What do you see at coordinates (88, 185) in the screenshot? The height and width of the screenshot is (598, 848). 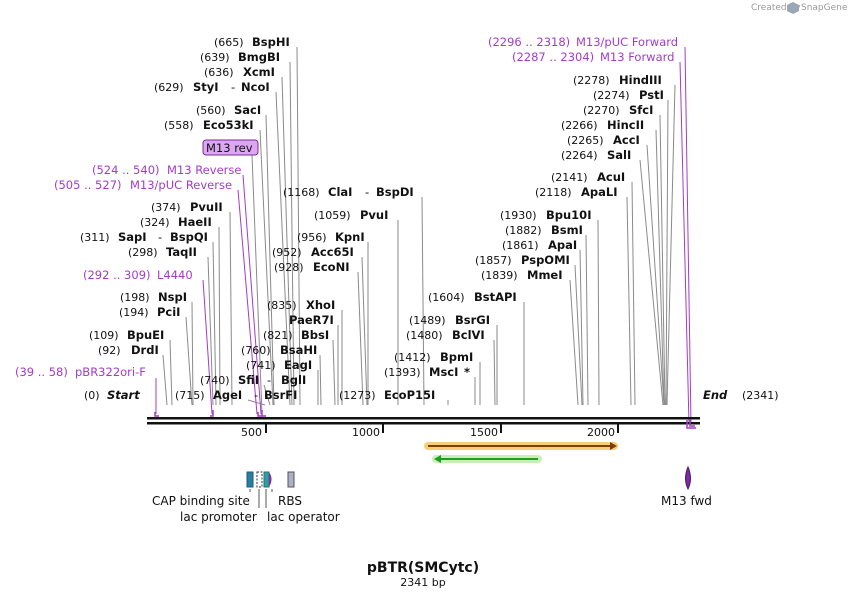 I see `svg-text: (505 .. 527)` at bounding box center [88, 185].